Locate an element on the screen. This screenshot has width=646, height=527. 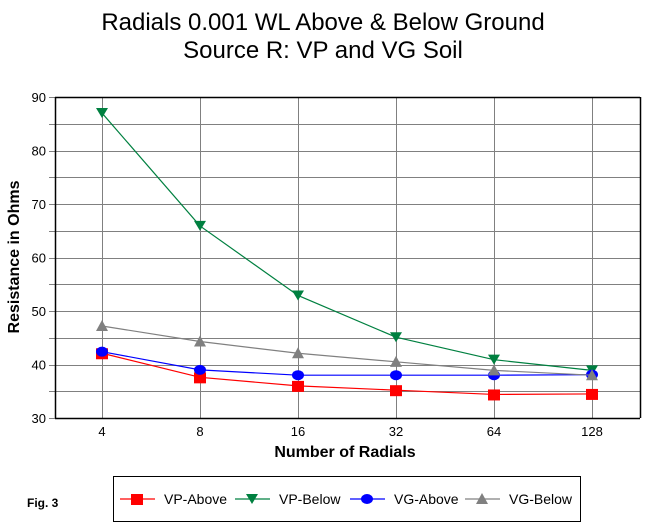
legend-label: VP-Below is located at coordinates (310, 499).